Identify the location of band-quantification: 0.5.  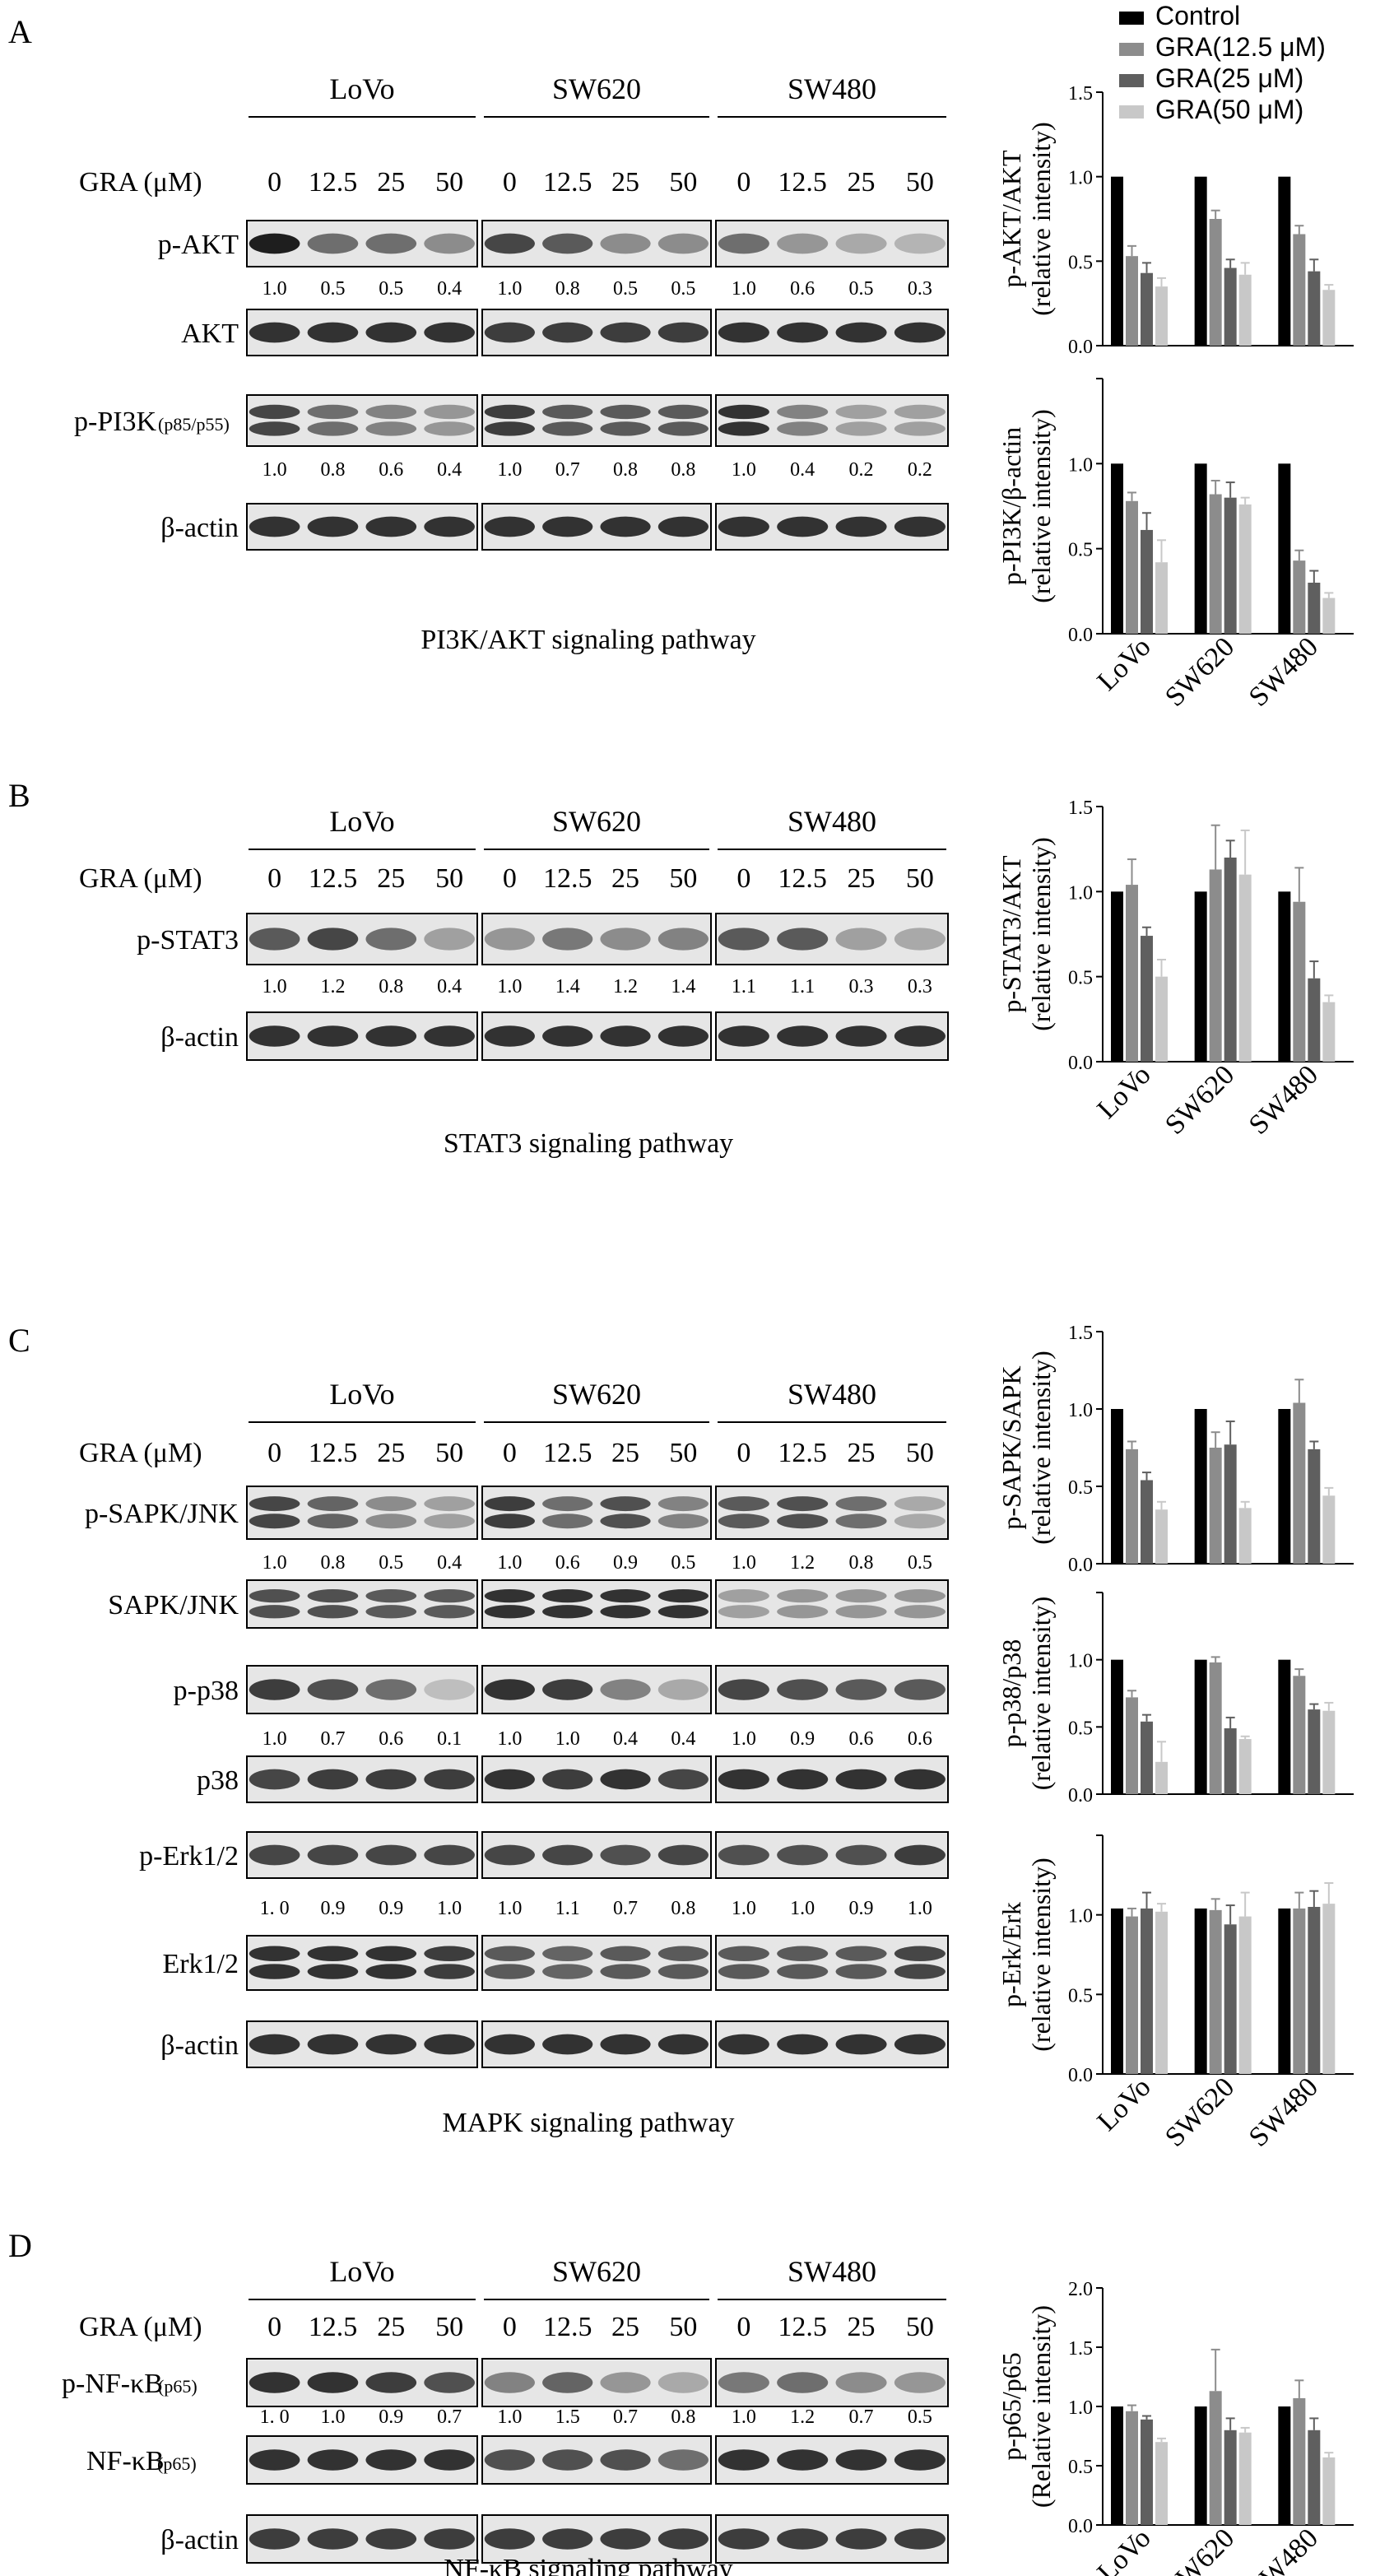
(391, 1563).